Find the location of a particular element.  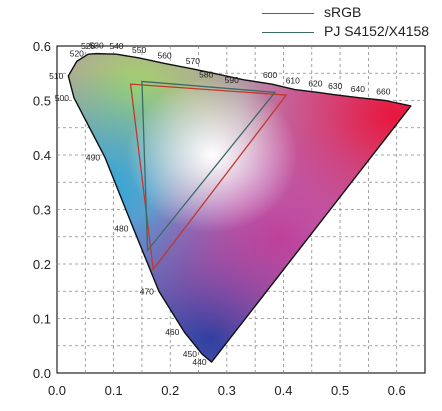

y-tick-label: 0.3 is located at coordinates (42, 210).